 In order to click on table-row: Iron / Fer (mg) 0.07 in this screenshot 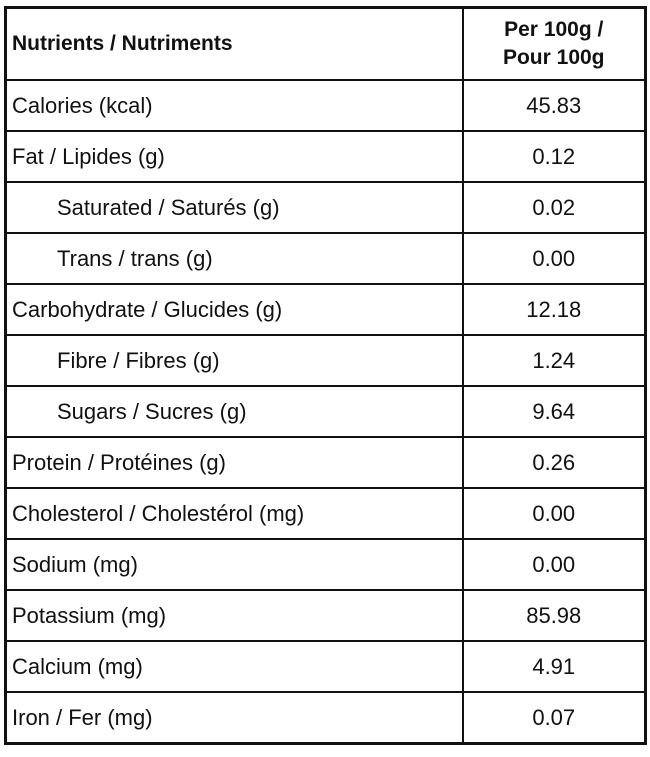, I will do `click(325, 718)`.